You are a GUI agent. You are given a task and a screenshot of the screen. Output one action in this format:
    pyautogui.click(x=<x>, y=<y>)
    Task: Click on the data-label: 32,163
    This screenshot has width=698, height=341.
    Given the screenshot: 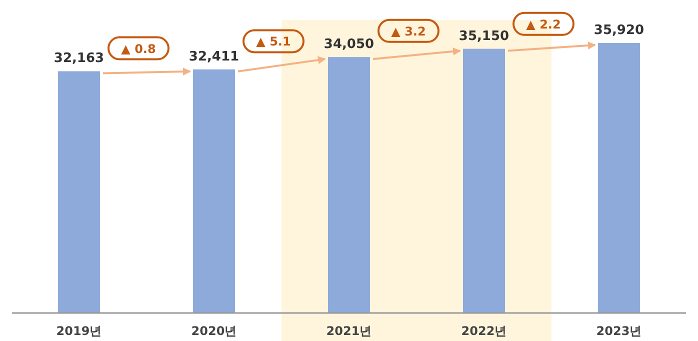 What is the action you would take?
    pyautogui.click(x=79, y=58)
    